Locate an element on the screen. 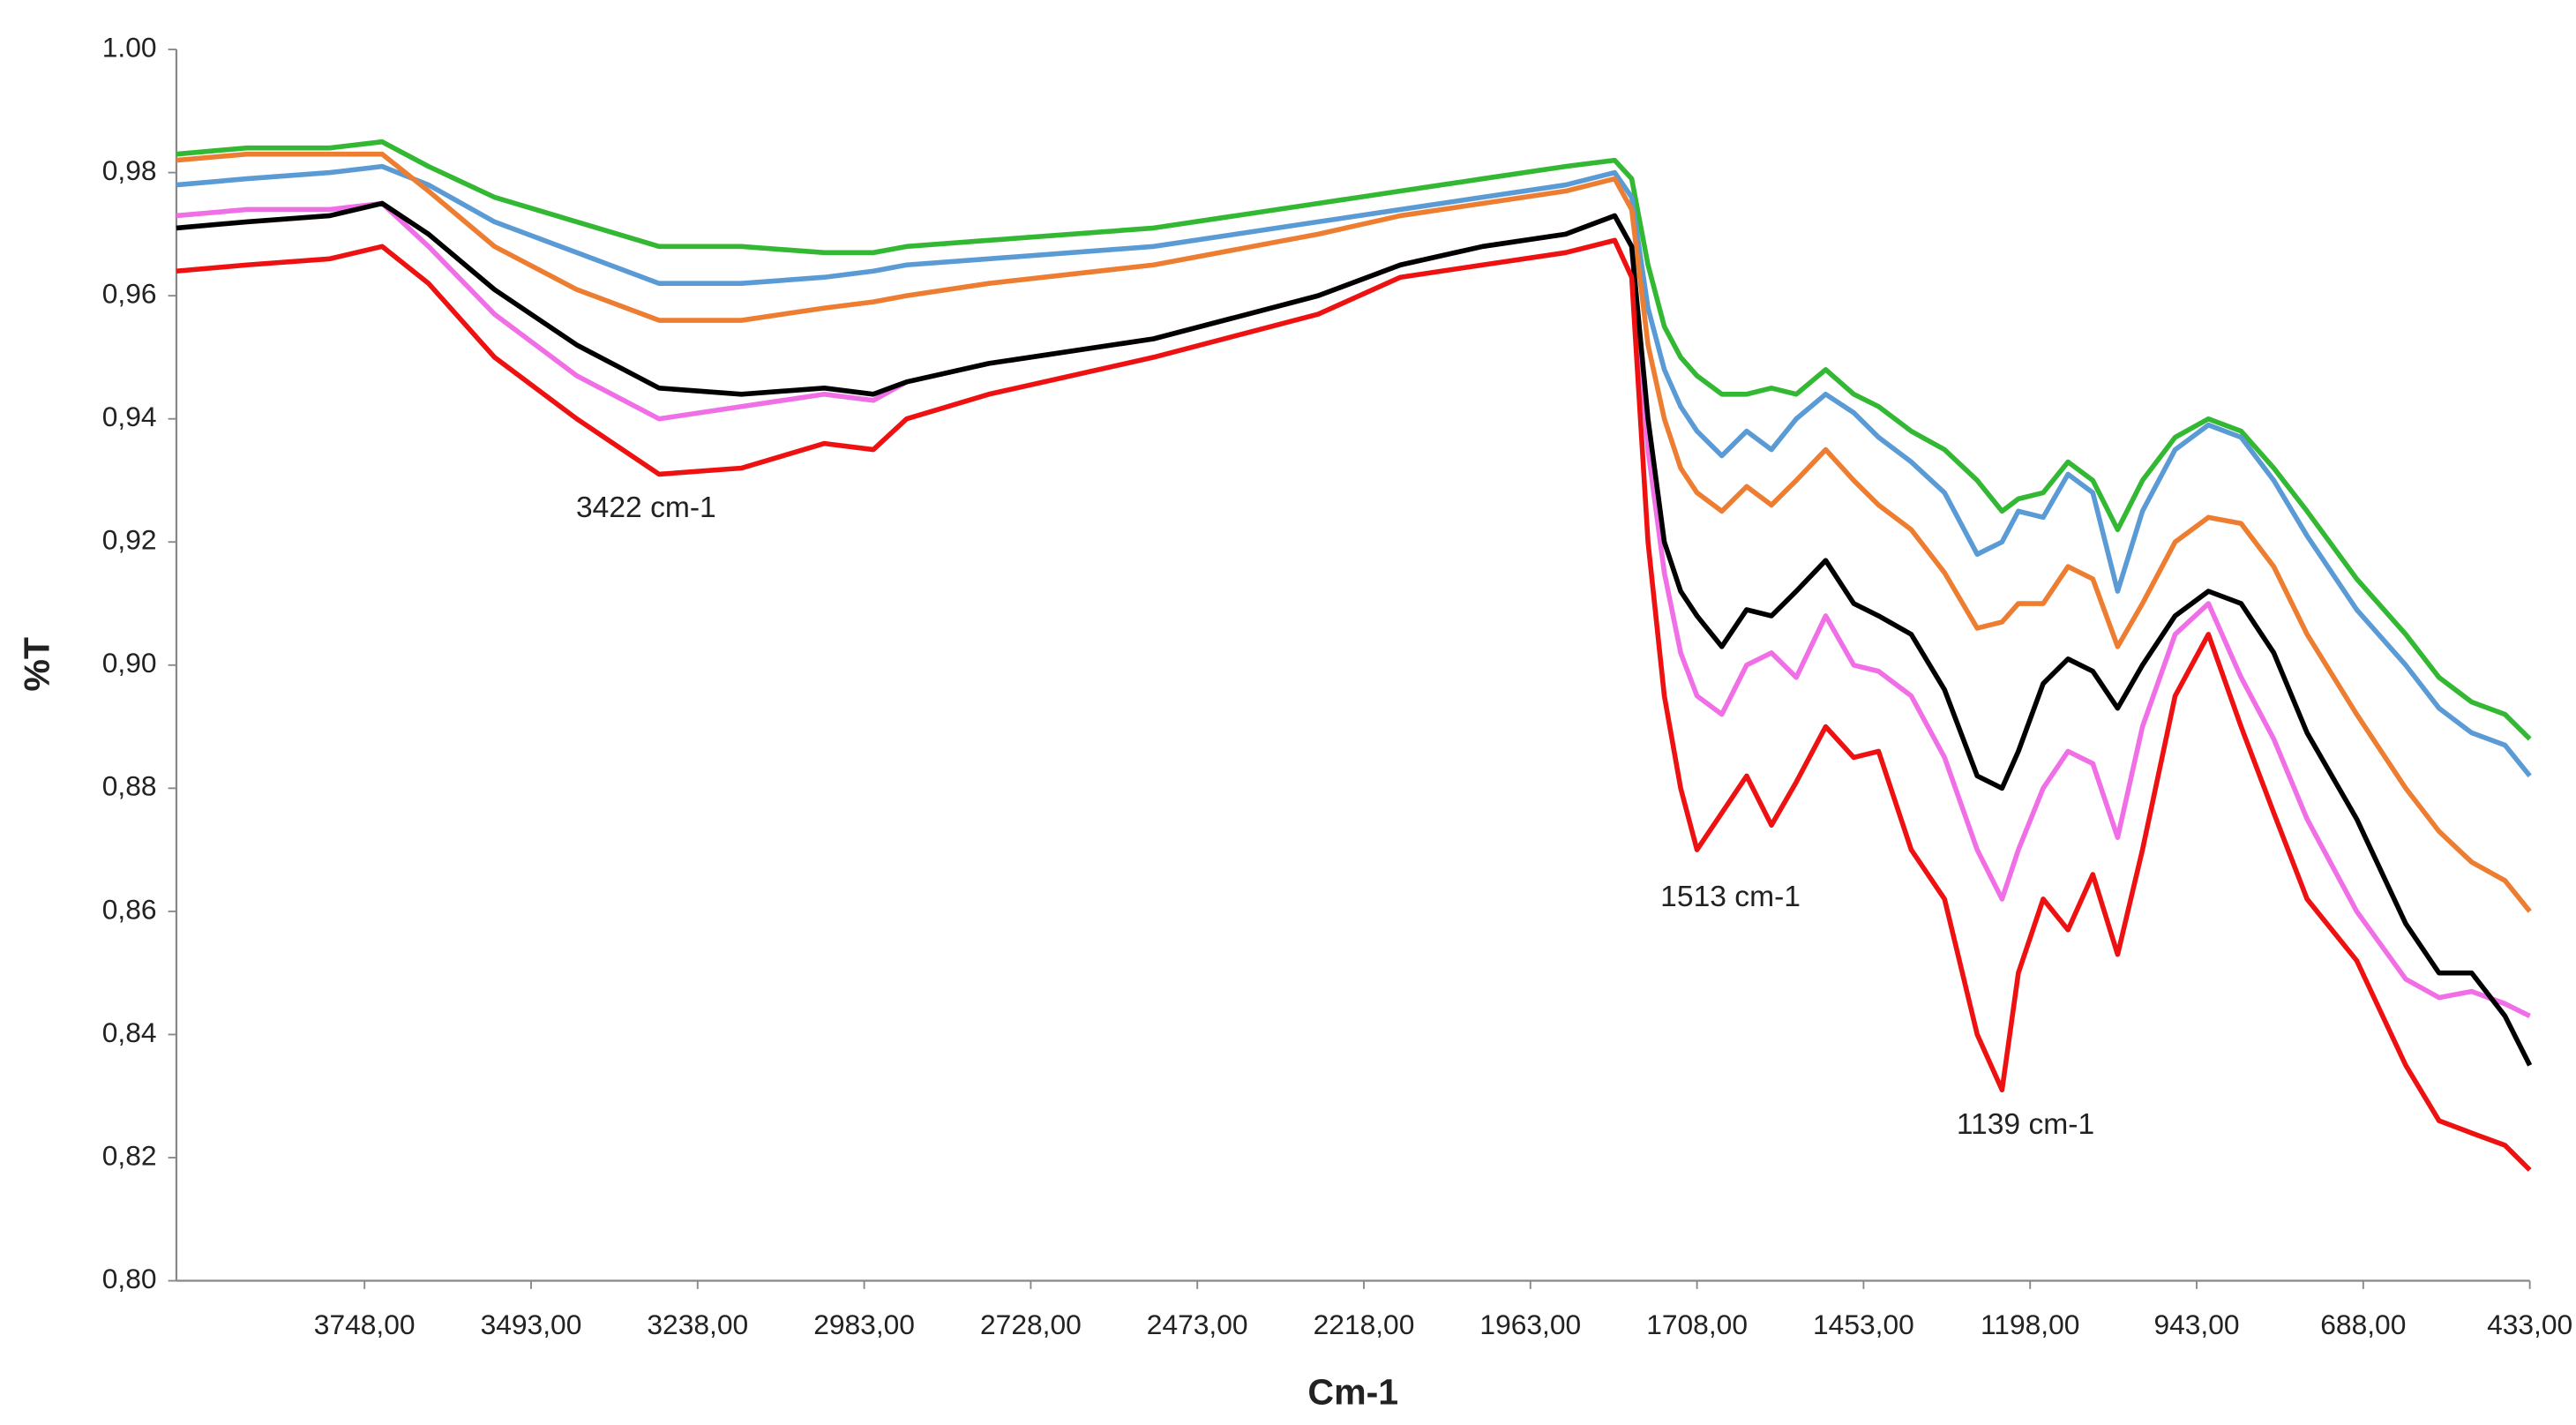 This screenshot has width=2576, height=1425. y-tick-label: 0,84 is located at coordinates (129, 1032).